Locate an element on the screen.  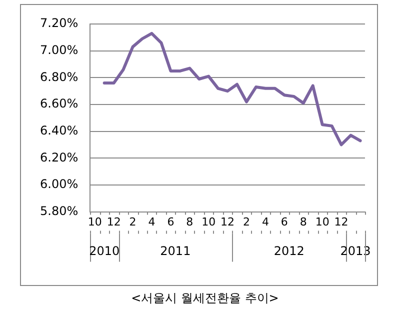
y-tick-label: 6.60% is located at coordinates (59, 103).